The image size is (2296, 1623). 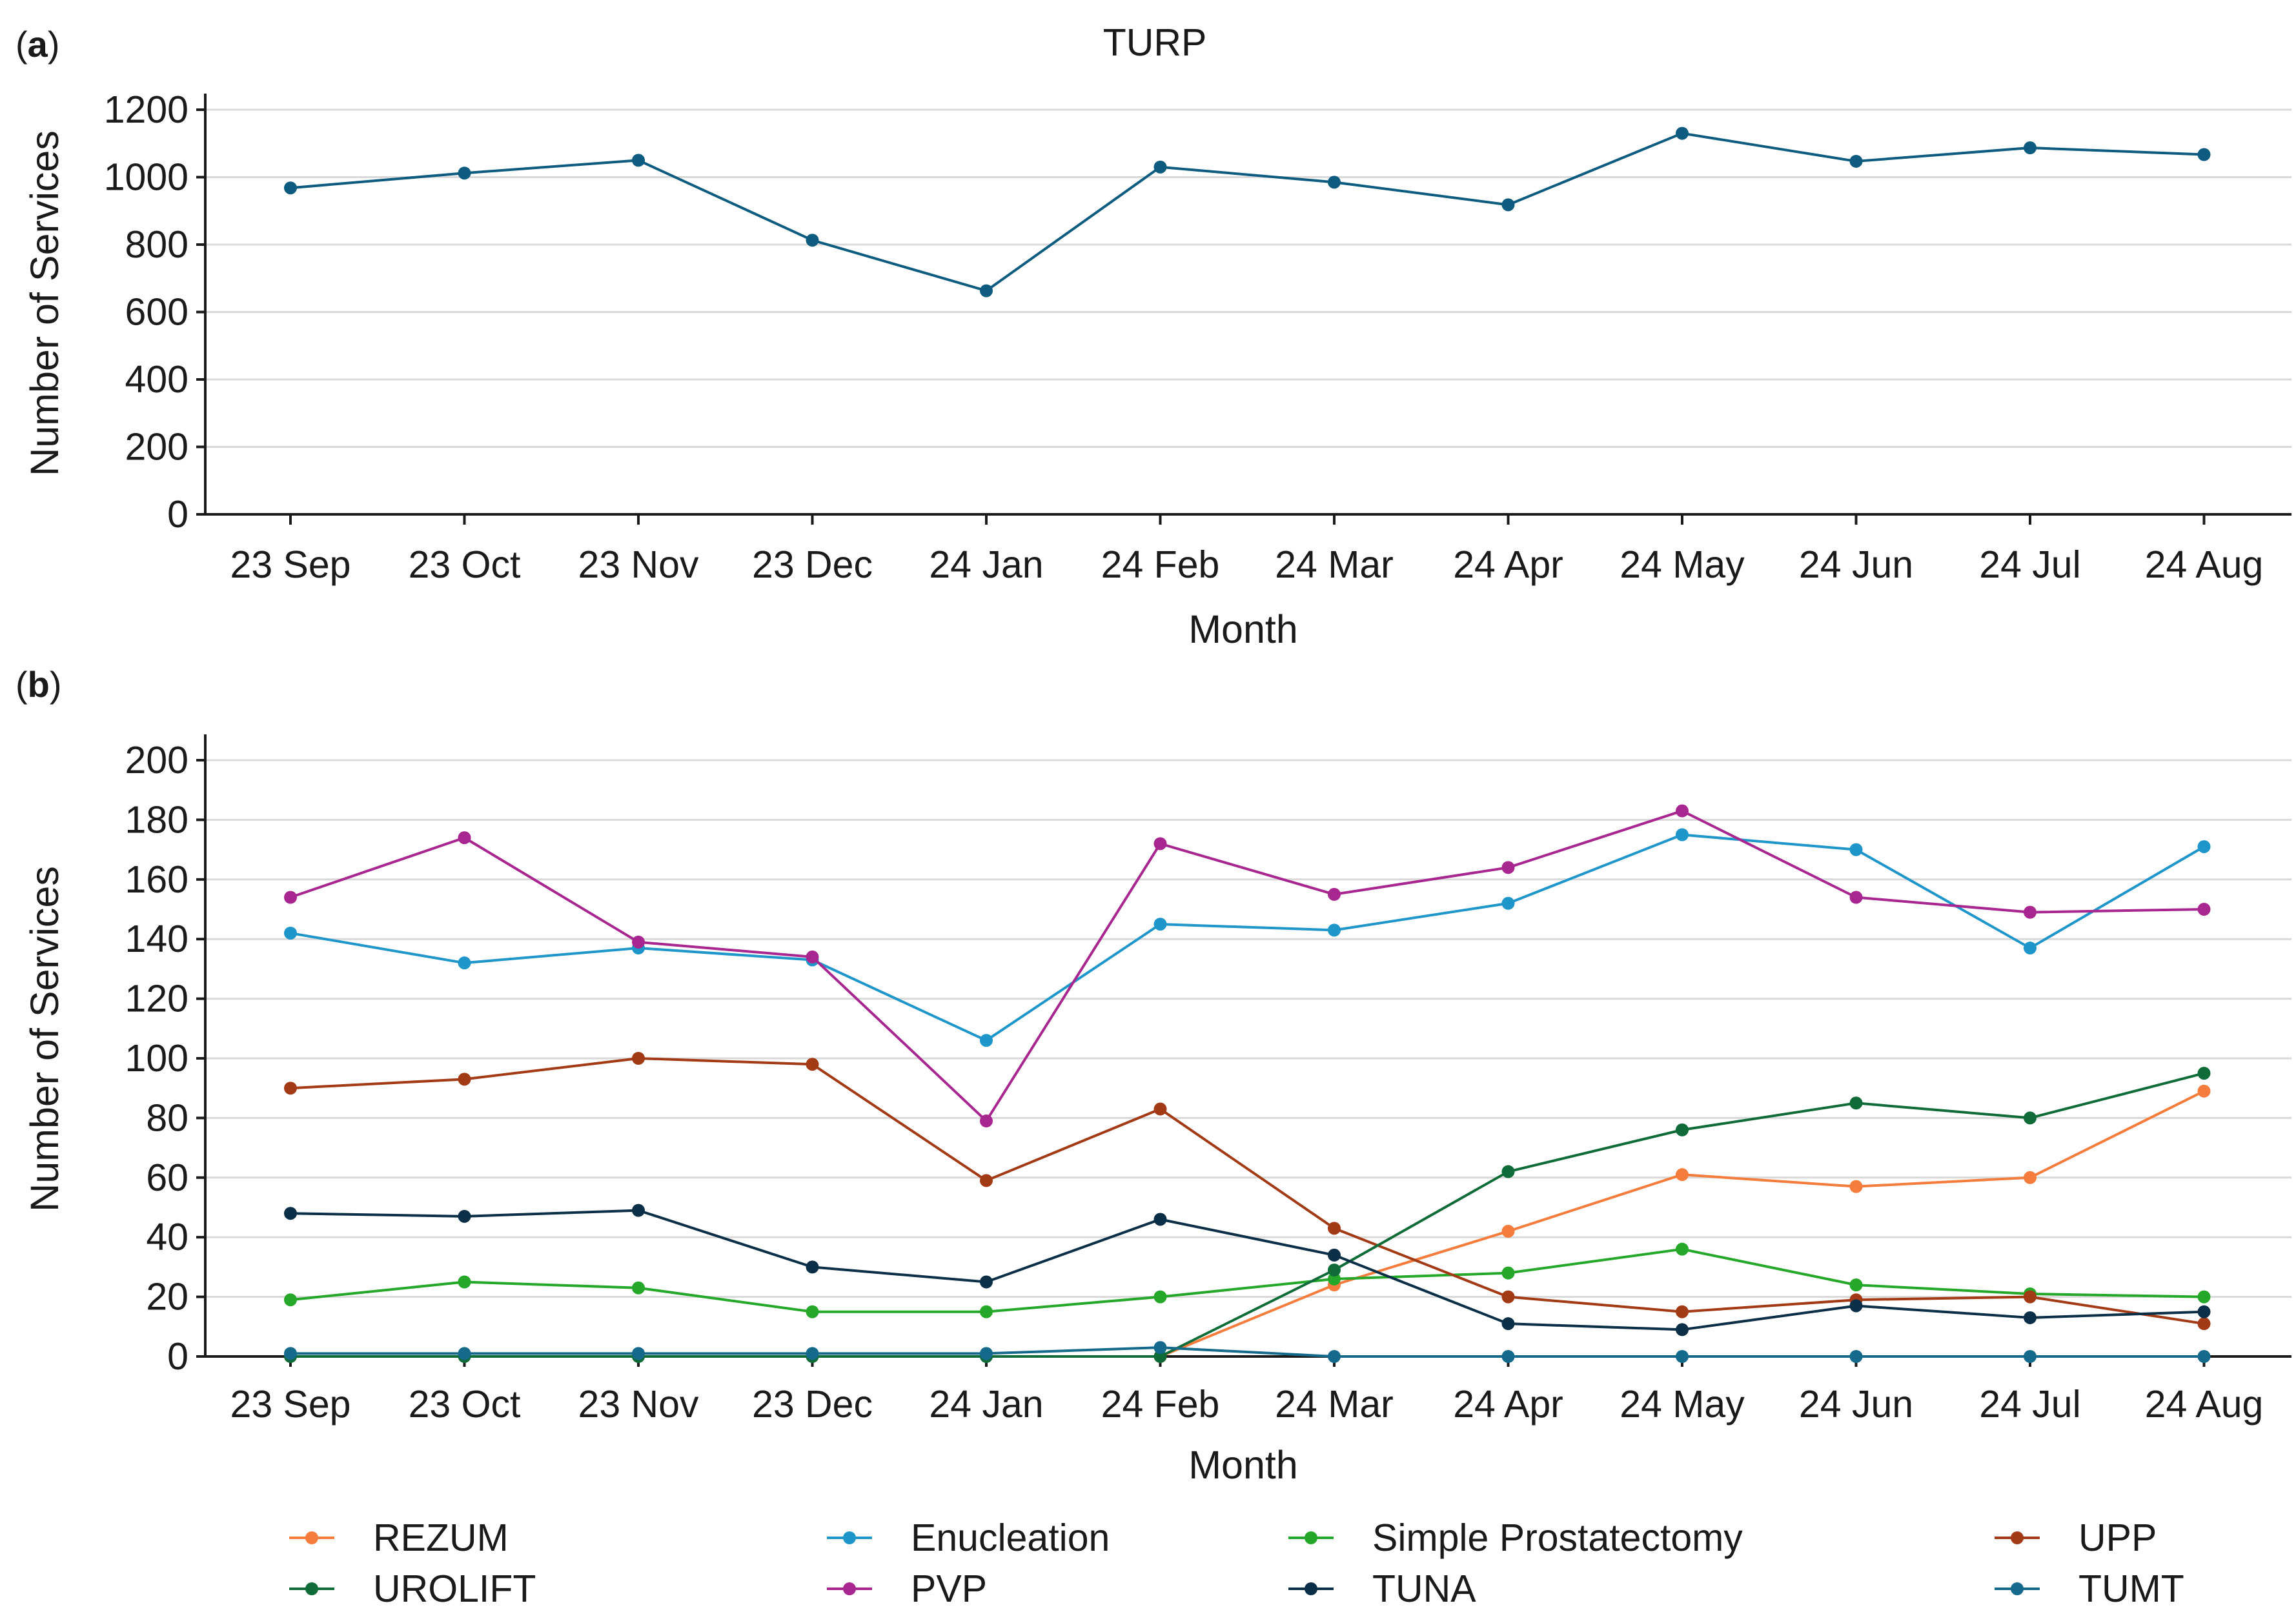 What do you see at coordinates (2204, 1073) in the screenshot?
I see `data-point-urolift-24-aug` at bounding box center [2204, 1073].